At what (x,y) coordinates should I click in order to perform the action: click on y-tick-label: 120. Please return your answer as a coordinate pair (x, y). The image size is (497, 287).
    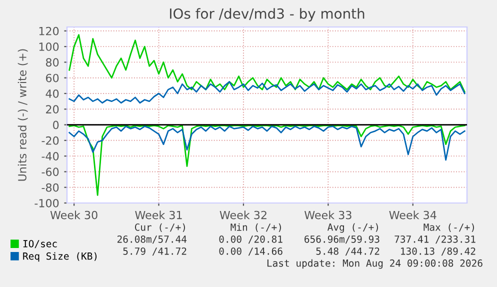
    Looking at the image, I should click on (49, 31).